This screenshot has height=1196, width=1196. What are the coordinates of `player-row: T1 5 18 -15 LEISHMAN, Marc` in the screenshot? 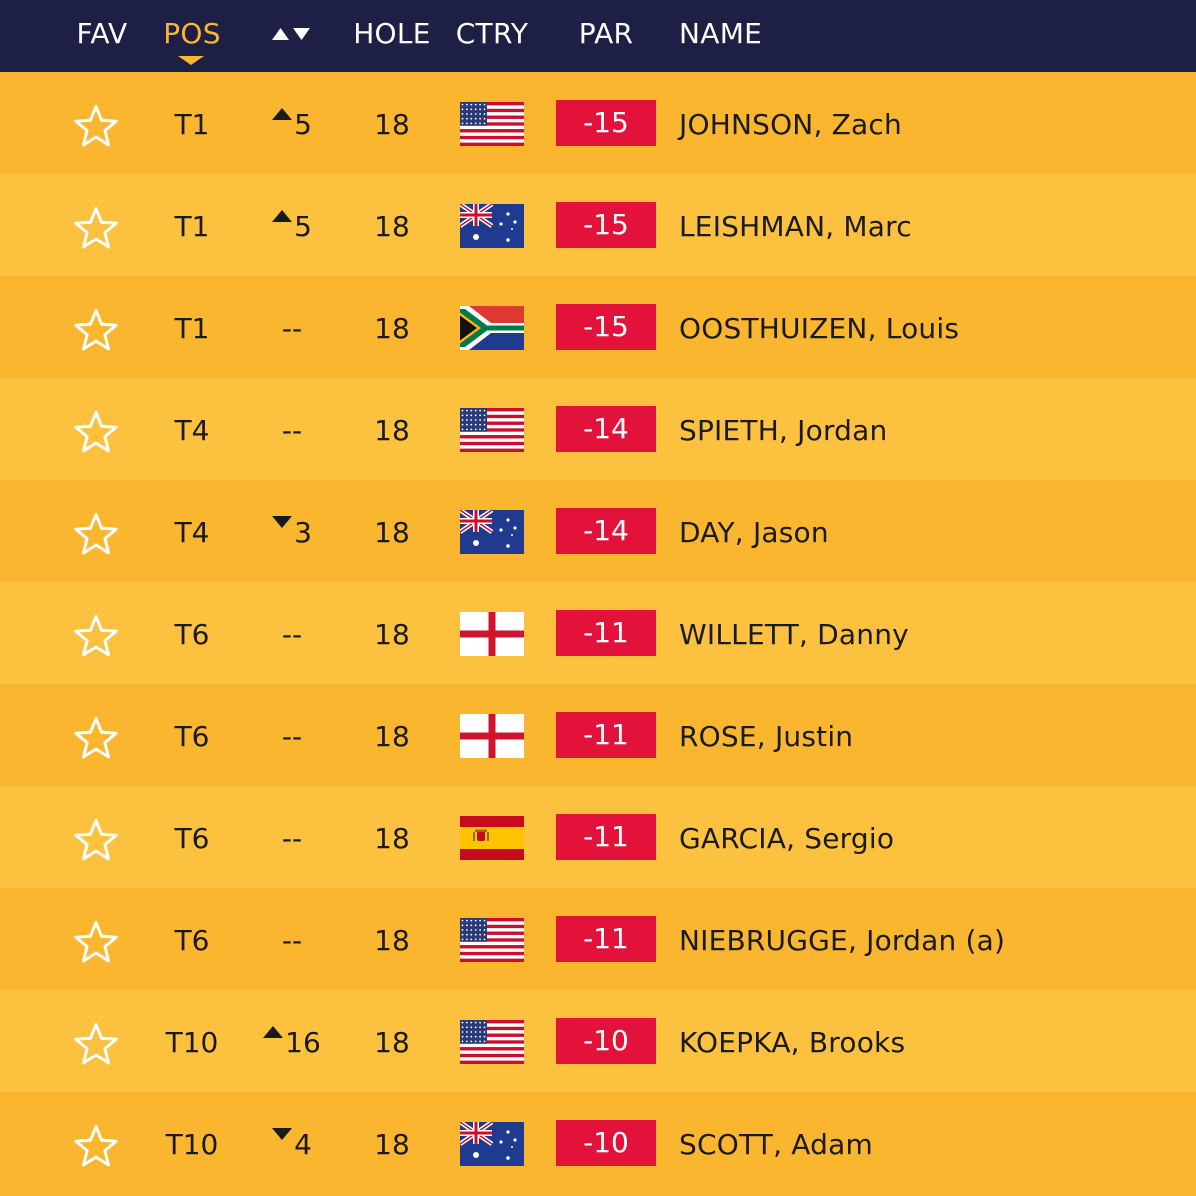 It's located at (598, 225).